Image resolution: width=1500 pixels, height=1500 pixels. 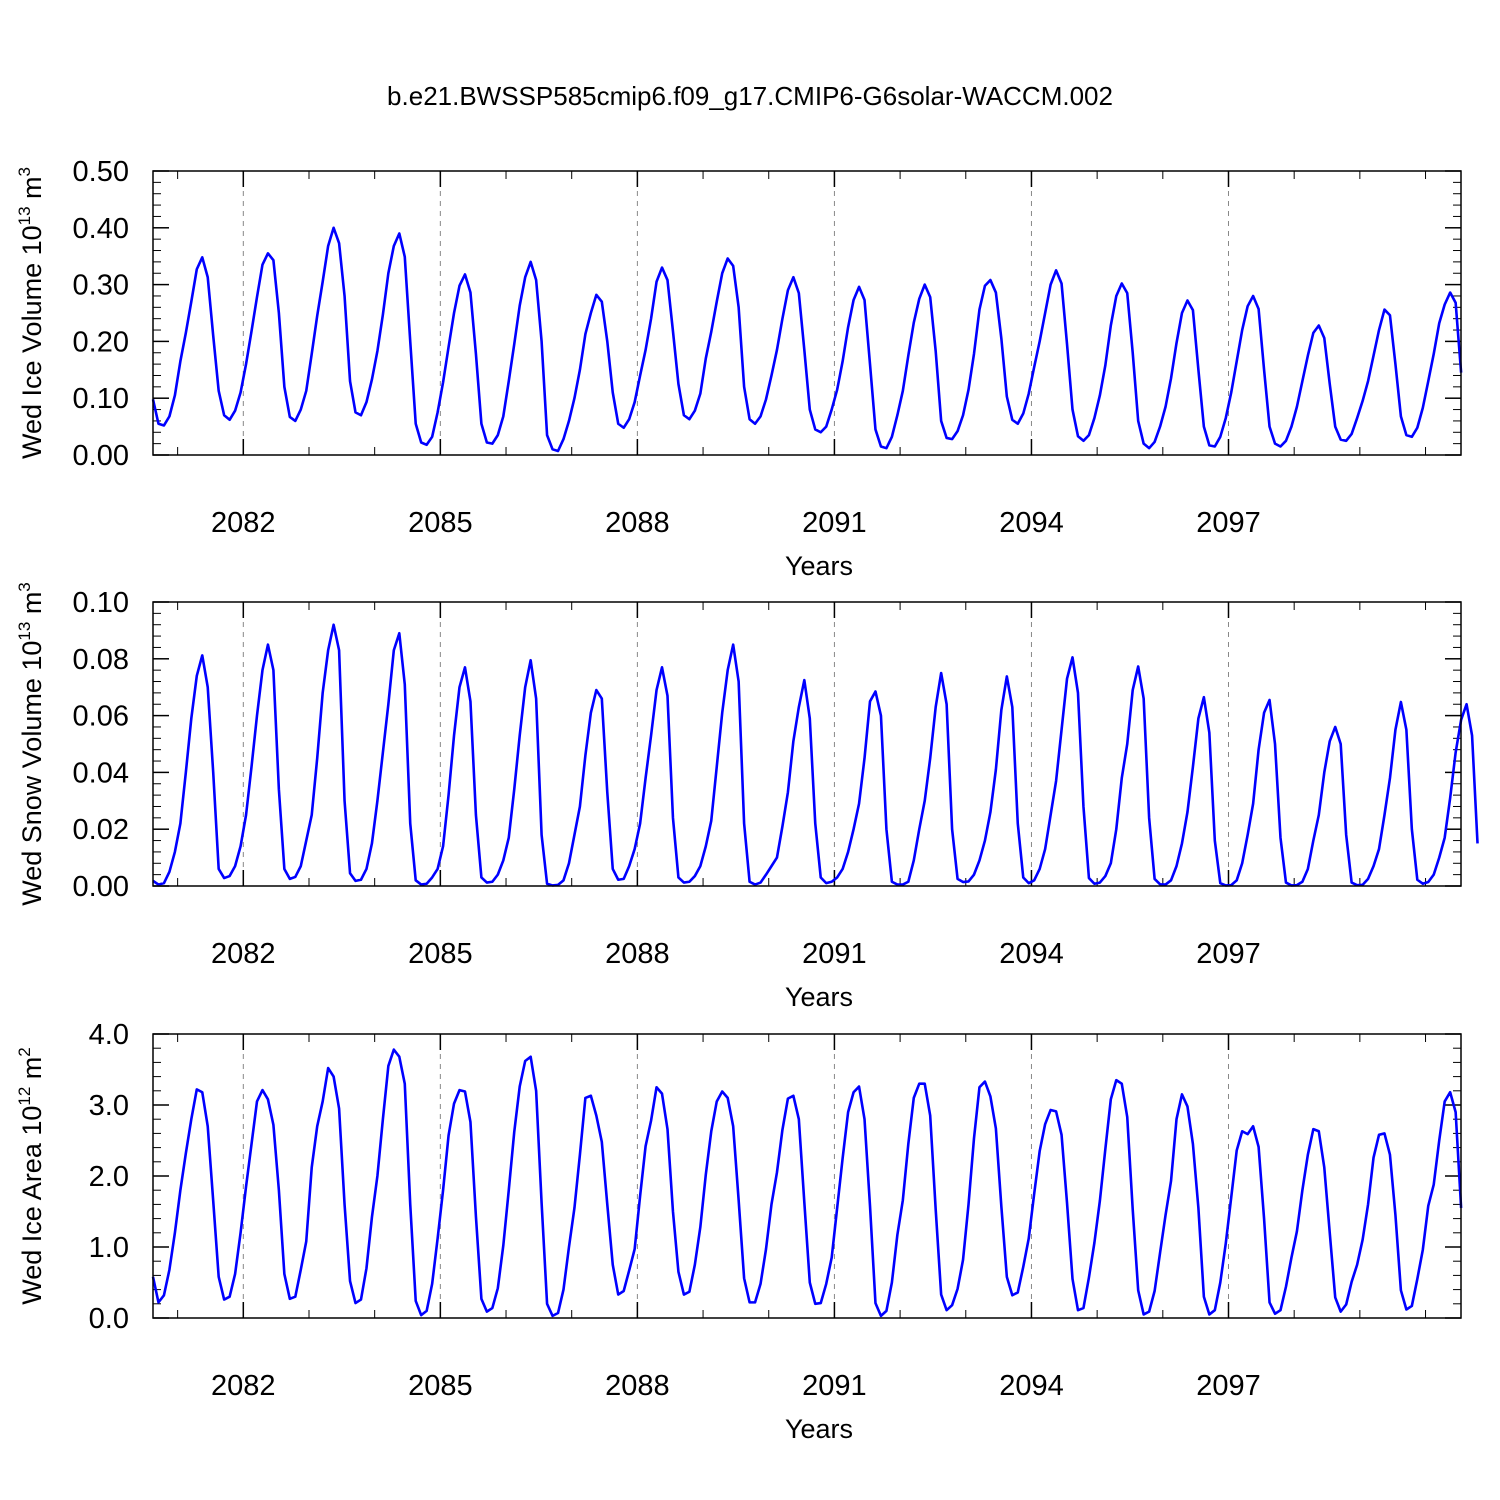 I want to click on y-tick-label: 1.0, so click(x=109, y=1248).